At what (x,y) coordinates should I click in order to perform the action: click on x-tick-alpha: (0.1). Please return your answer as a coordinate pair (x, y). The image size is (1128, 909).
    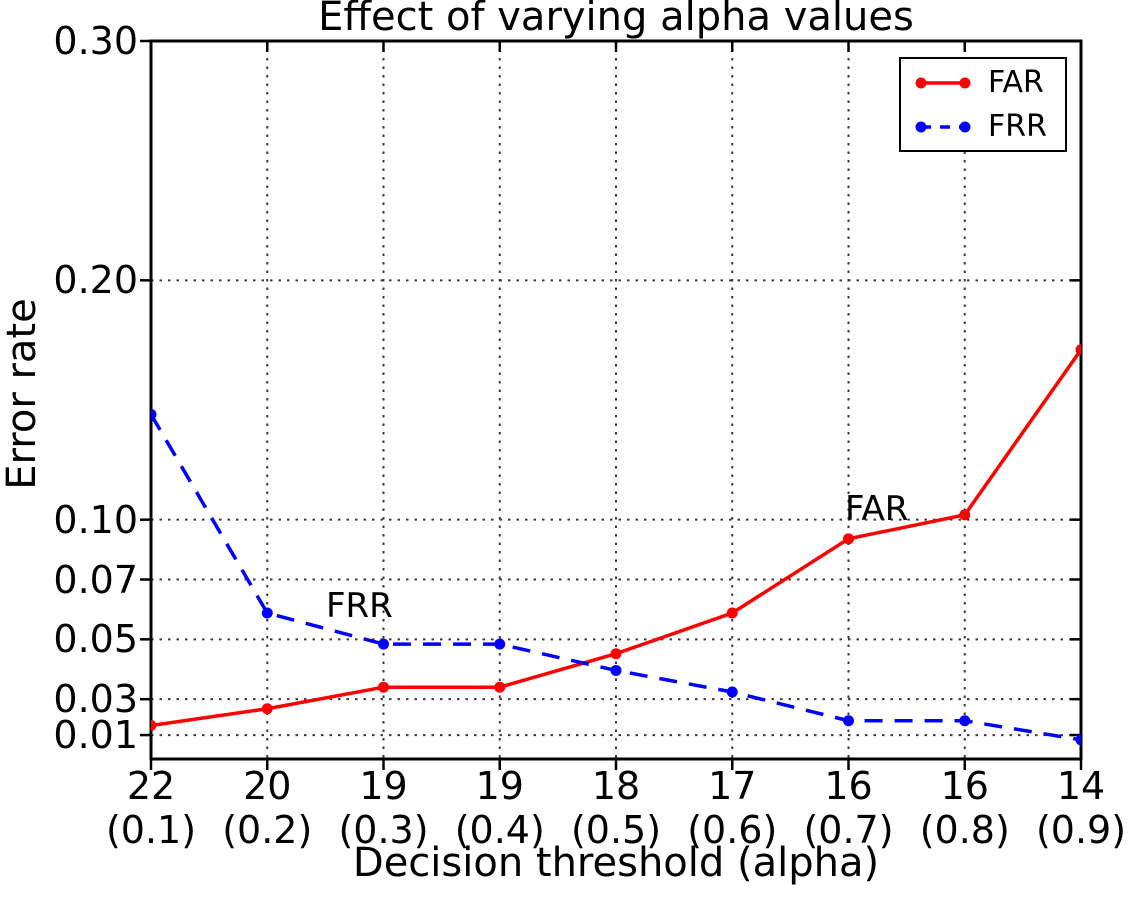
    Looking at the image, I should click on (151, 830).